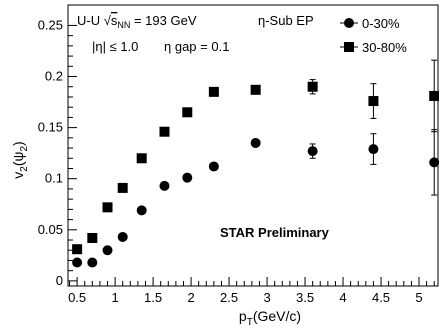 The image size is (439, 329). Describe the element at coordinates (50, 24) in the screenshot. I see `y-tick-label: 0.25` at that location.